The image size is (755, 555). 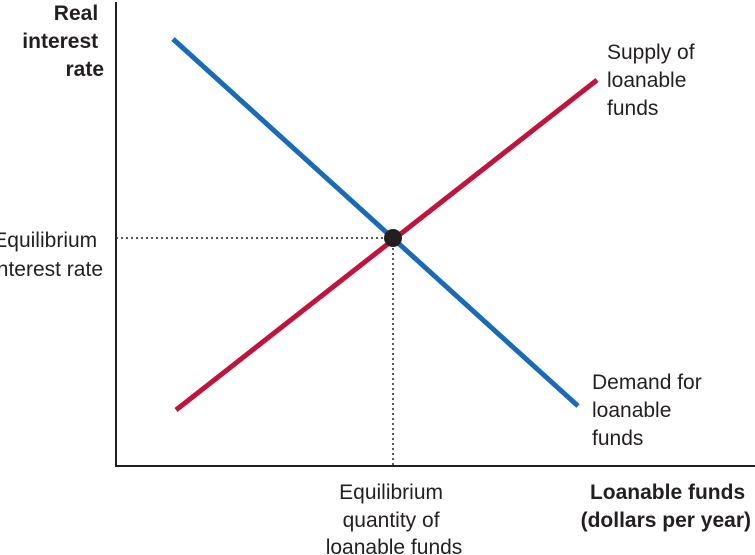 I want to click on y-axis-label-line-2: interest, so click(x=60, y=41).